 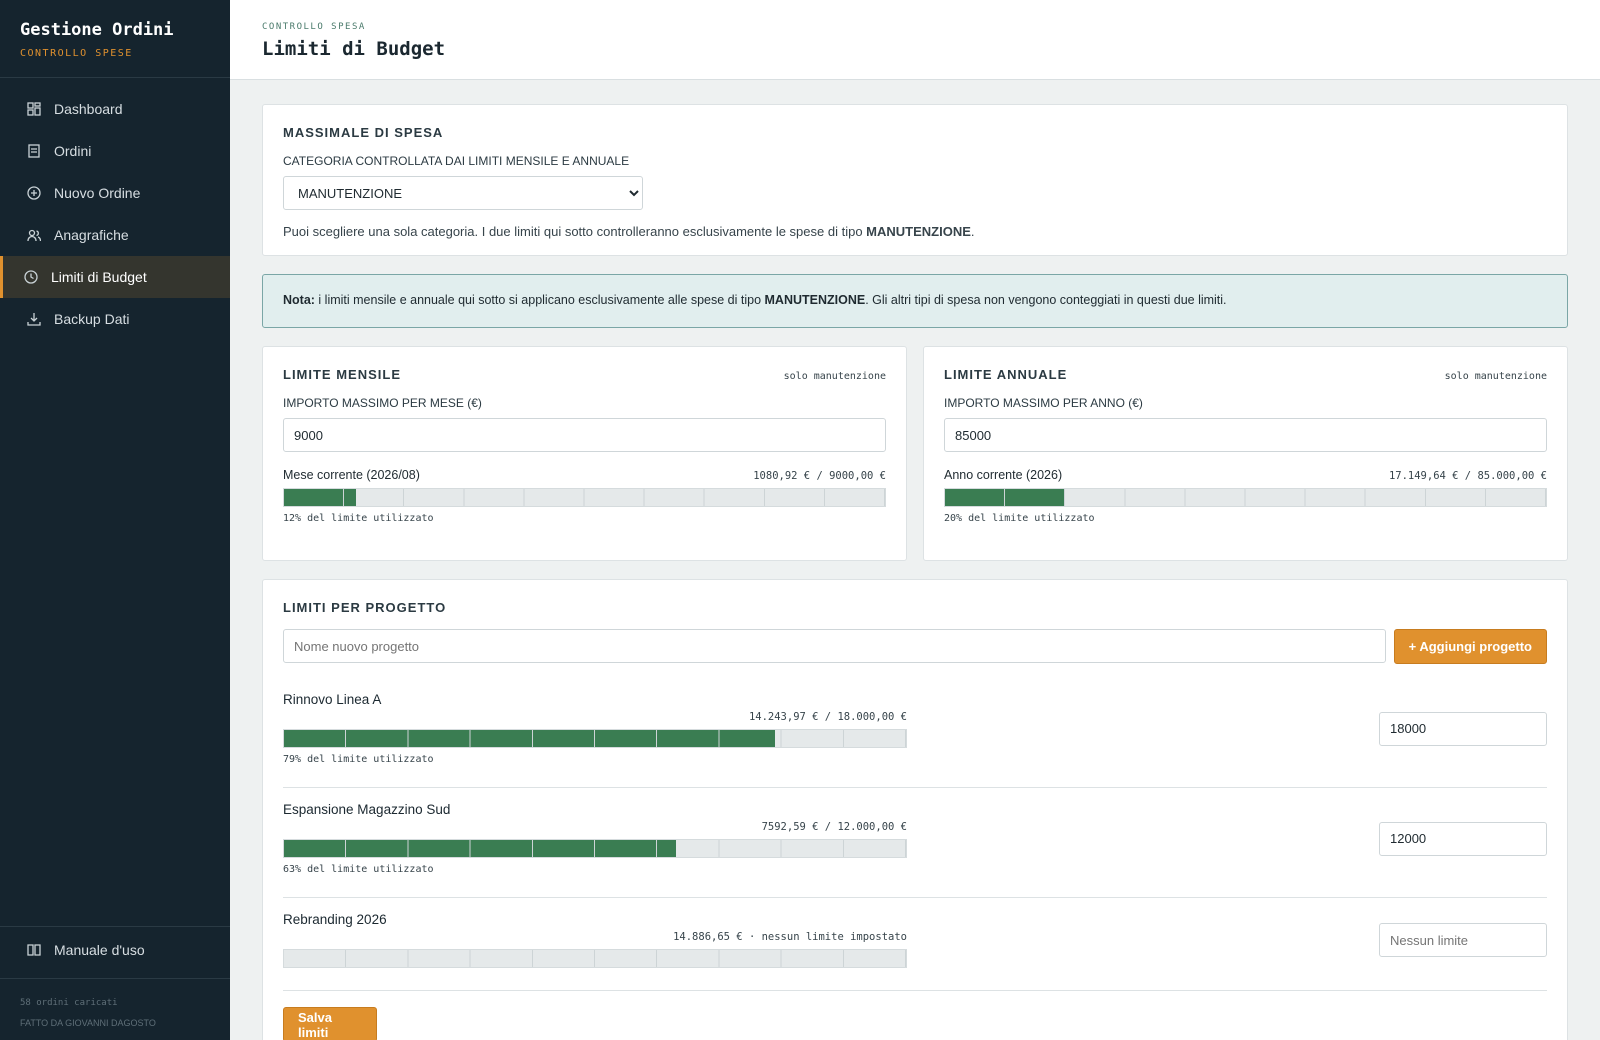 I want to click on card-title: LIMITE ANNUALE, so click(x=1006, y=374).